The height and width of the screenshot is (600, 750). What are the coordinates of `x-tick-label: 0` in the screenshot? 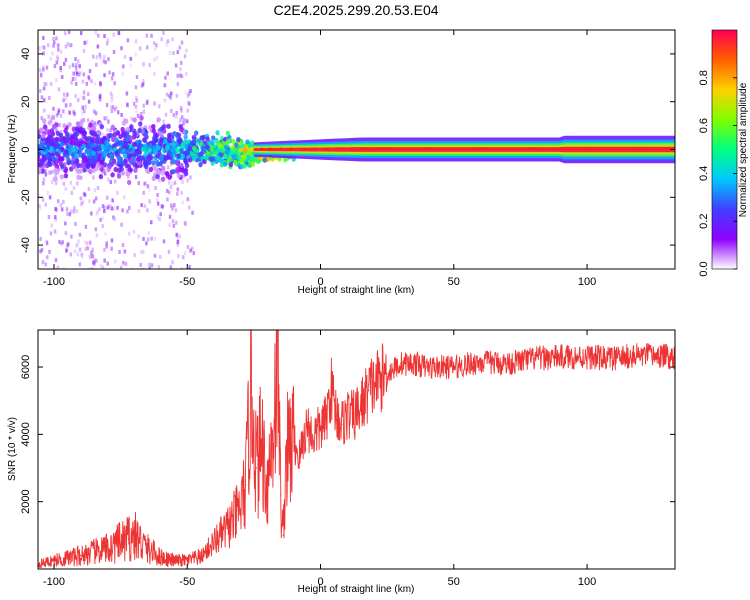 It's located at (320, 282).